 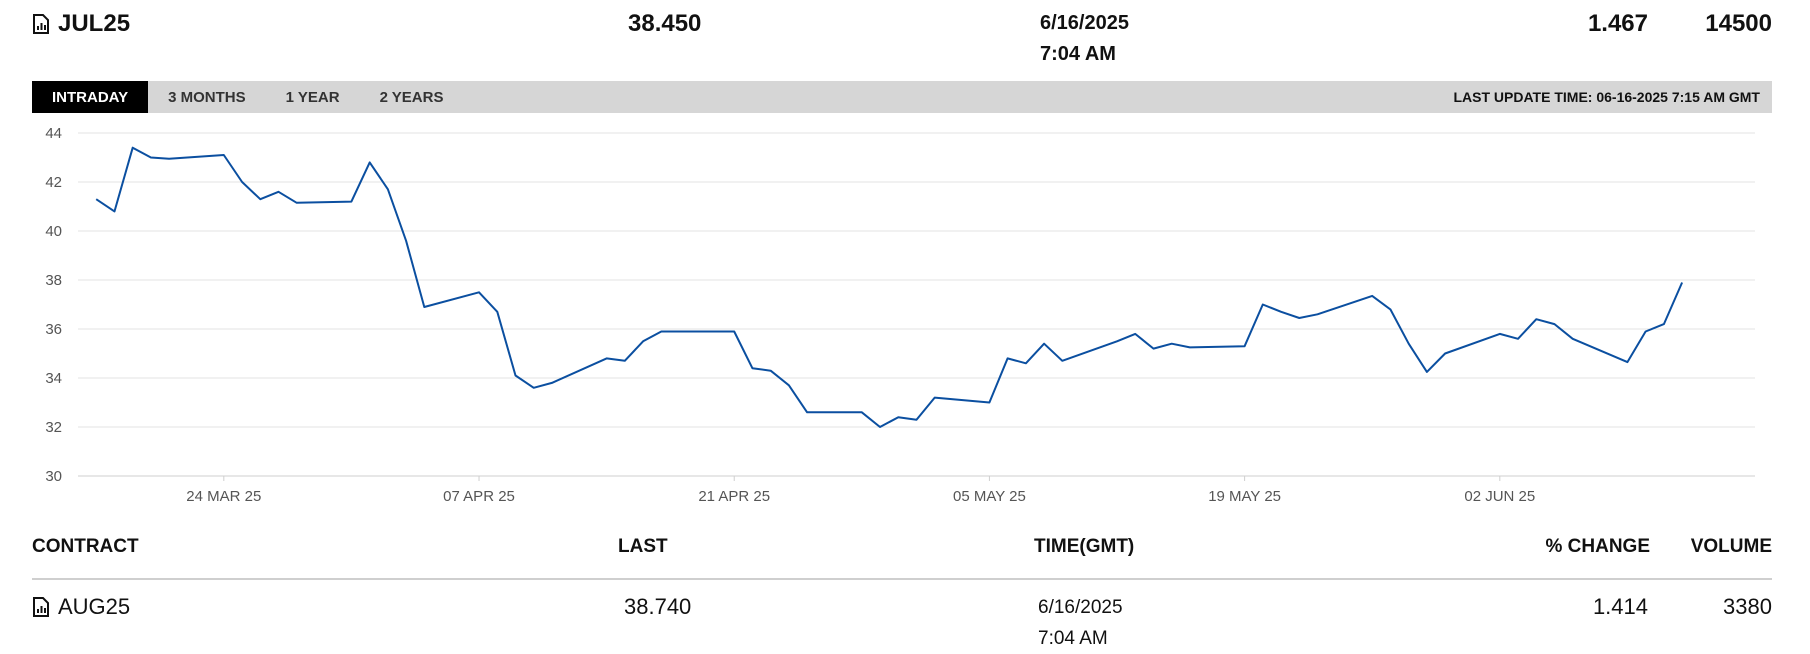 What do you see at coordinates (53, 427) in the screenshot?
I see `y-tick-label: 32` at bounding box center [53, 427].